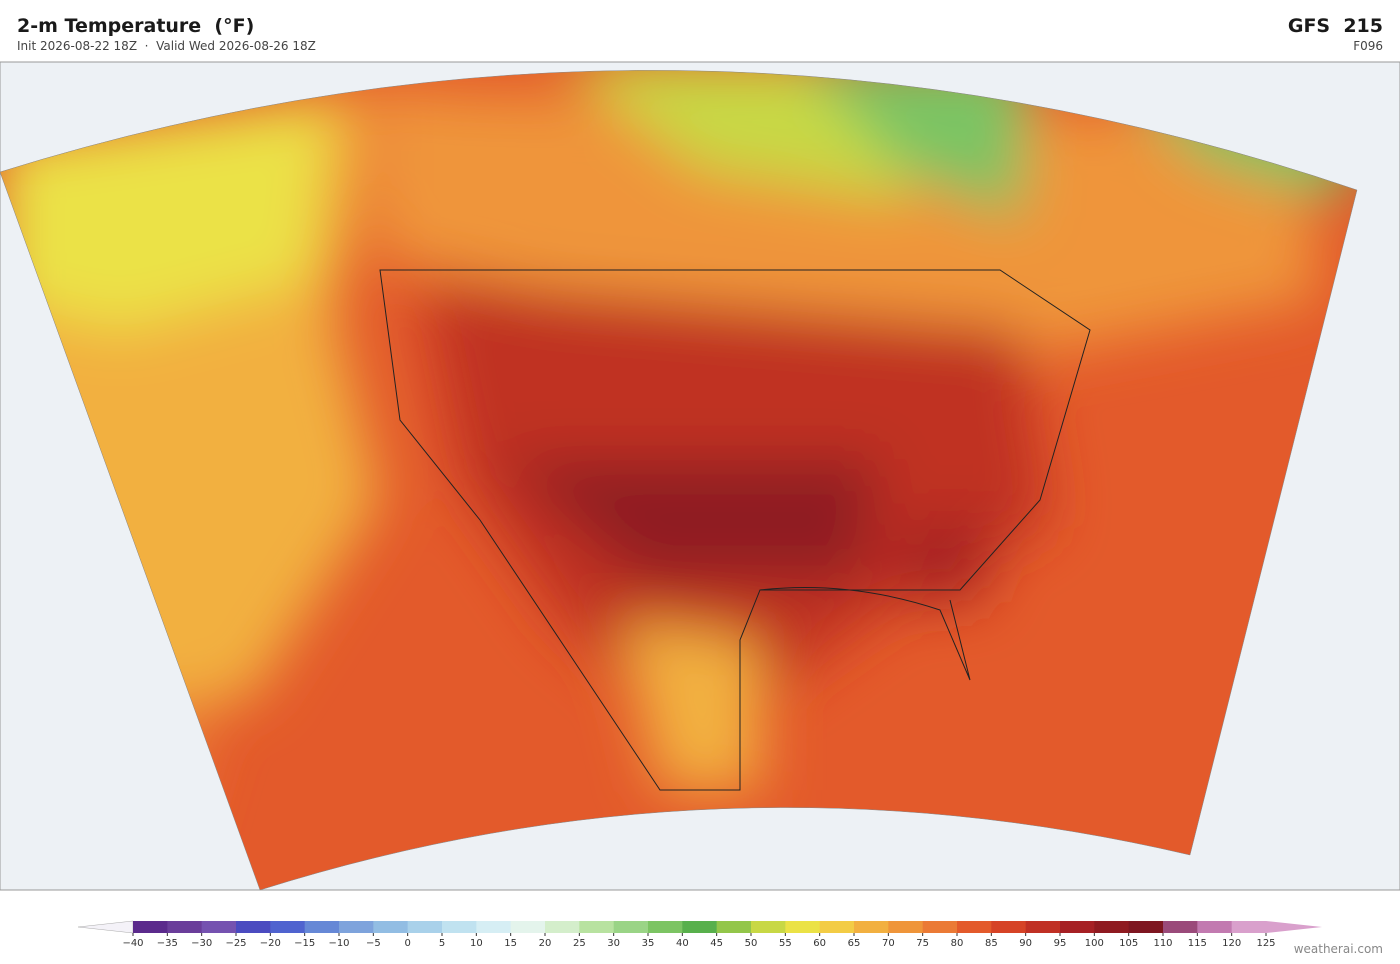 The height and width of the screenshot is (964, 1400). What do you see at coordinates (1231, 943) in the screenshot?
I see `colorbar-tick-label: 120` at bounding box center [1231, 943].